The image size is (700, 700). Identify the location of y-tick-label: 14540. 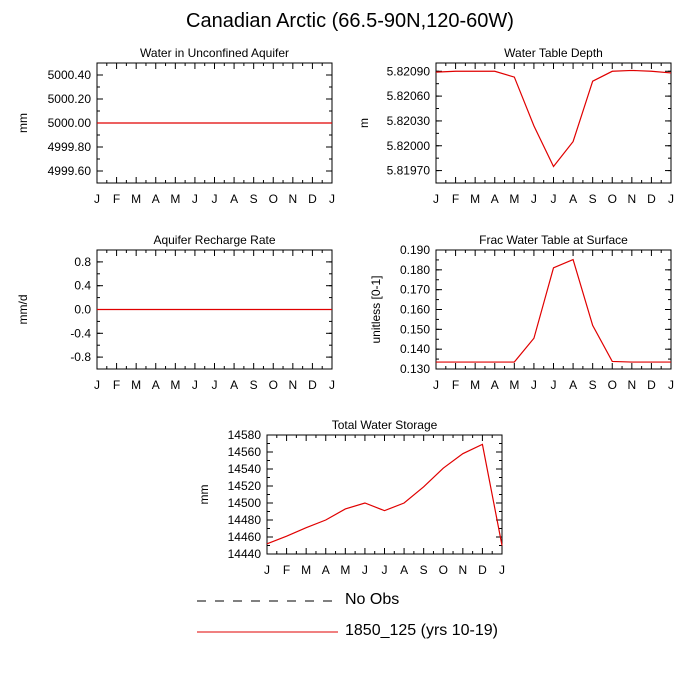
(245, 469).